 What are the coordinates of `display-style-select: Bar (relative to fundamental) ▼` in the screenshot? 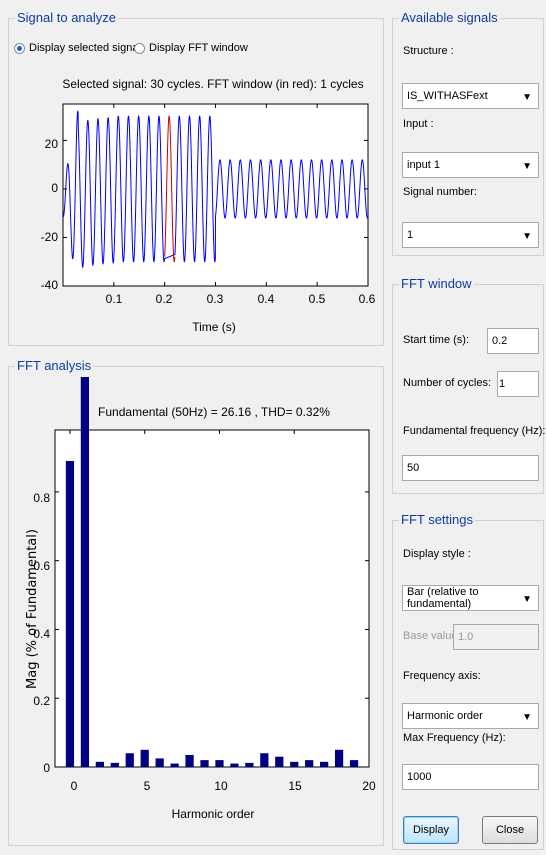 It's located at (470, 598).